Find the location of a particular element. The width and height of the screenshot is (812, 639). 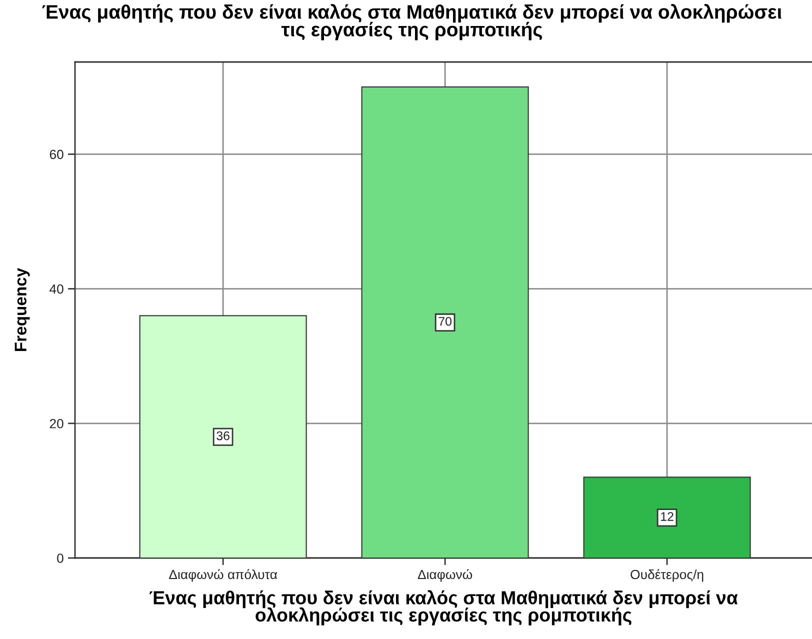

y-axis-title: Frequency is located at coordinates (22, 310).